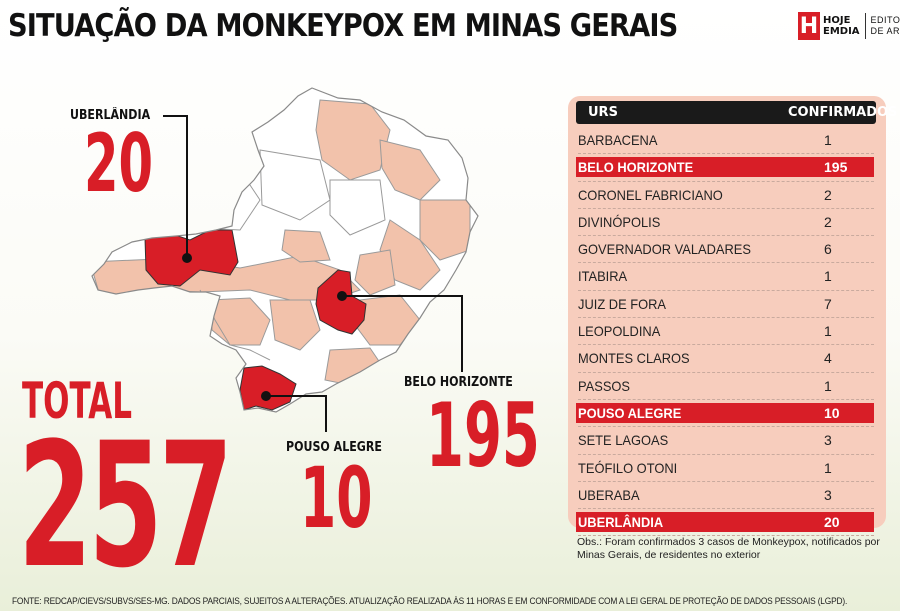 Image resolution: width=900 pixels, height=611 pixels. Describe the element at coordinates (726, 305) in the screenshot. I see `table-row: JUIZ DE FORA 7` at that location.